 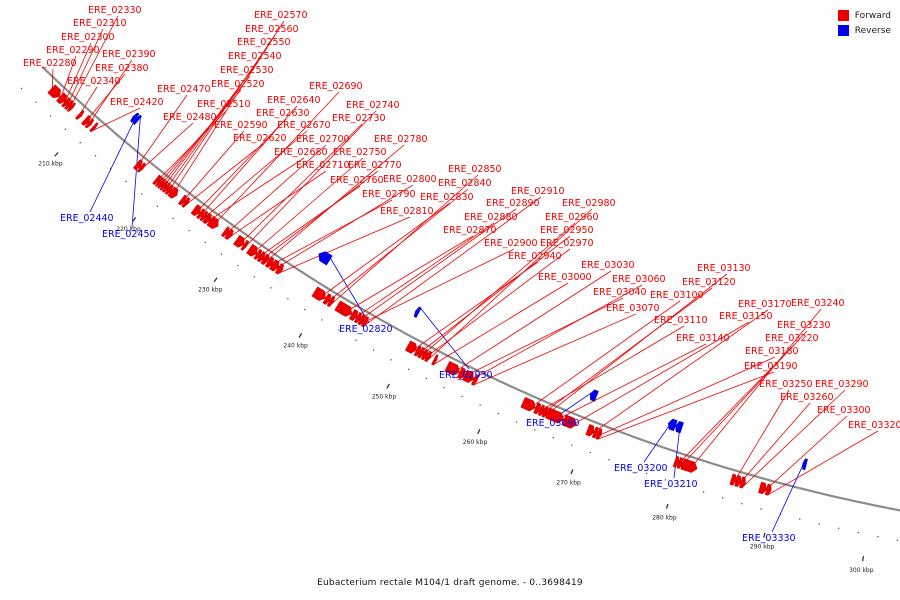 What do you see at coordinates (323, 165) in the screenshot?
I see `gene-label-ere-02710: ERE_02710` at bounding box center [323, 165].